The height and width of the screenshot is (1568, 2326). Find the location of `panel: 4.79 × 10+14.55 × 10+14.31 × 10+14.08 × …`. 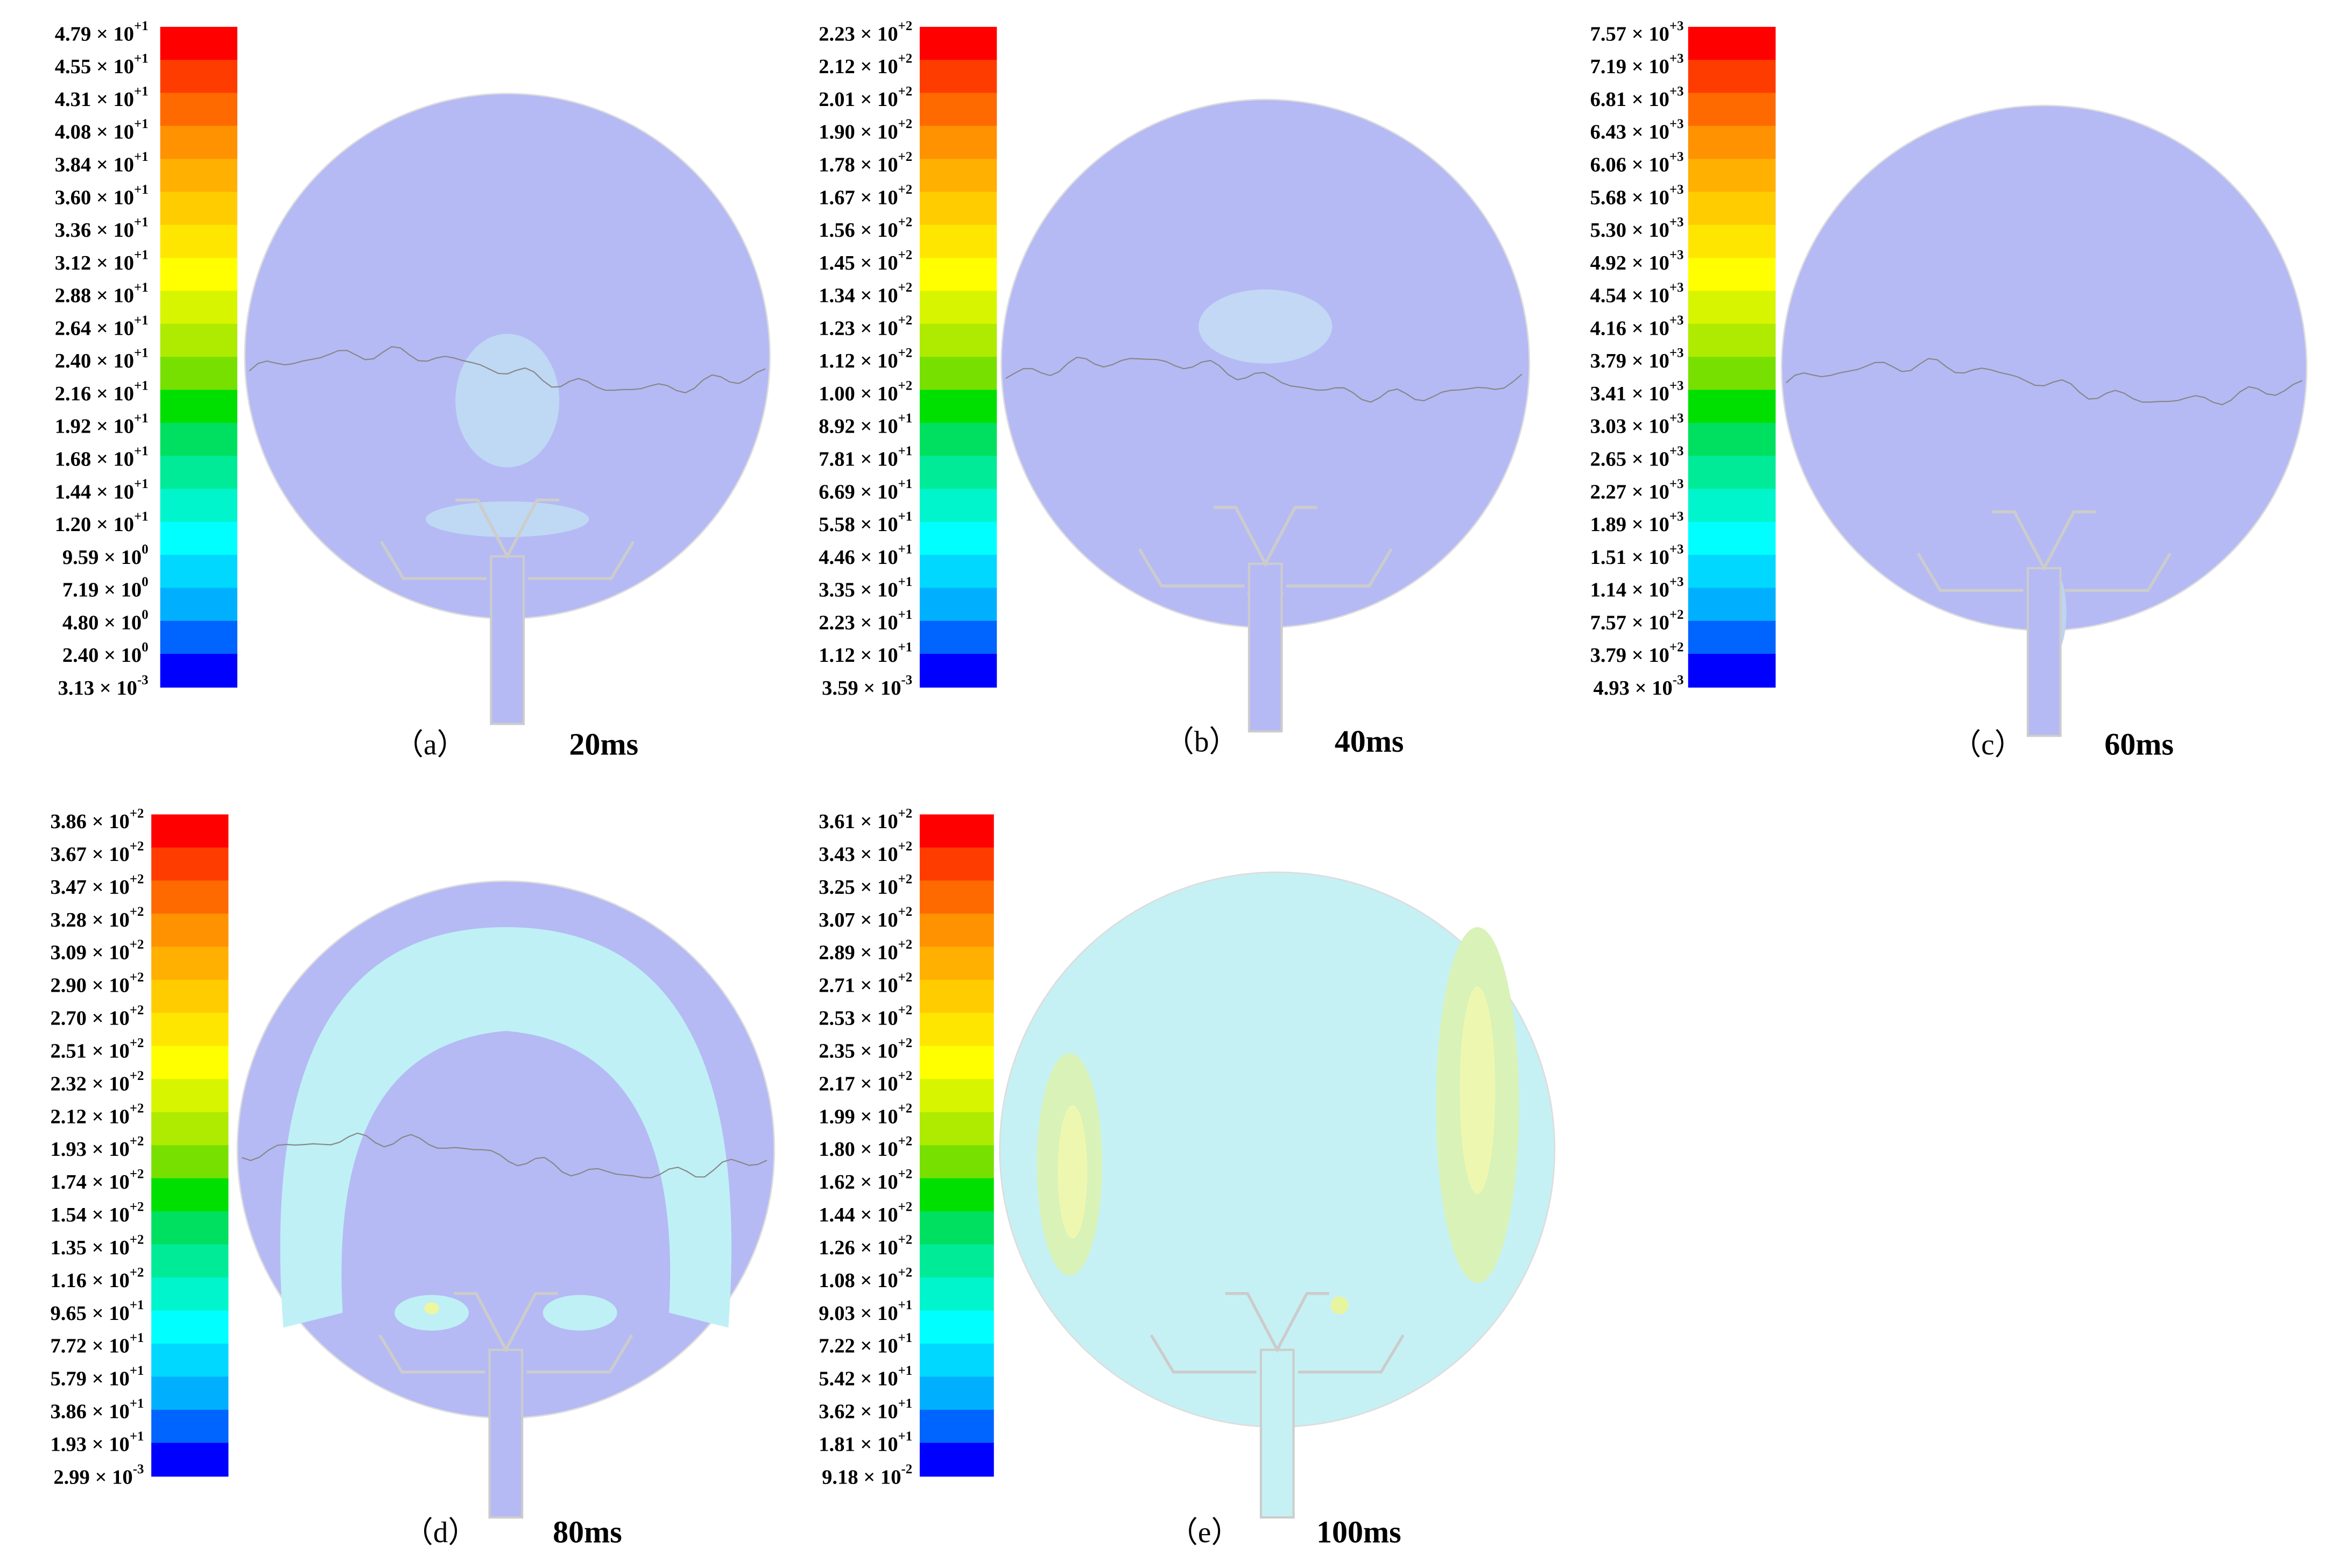

panel: 4.79 × 10+14.55 × 10+14.31 × 10+14.08 × … is located at coordinates (413, 390).